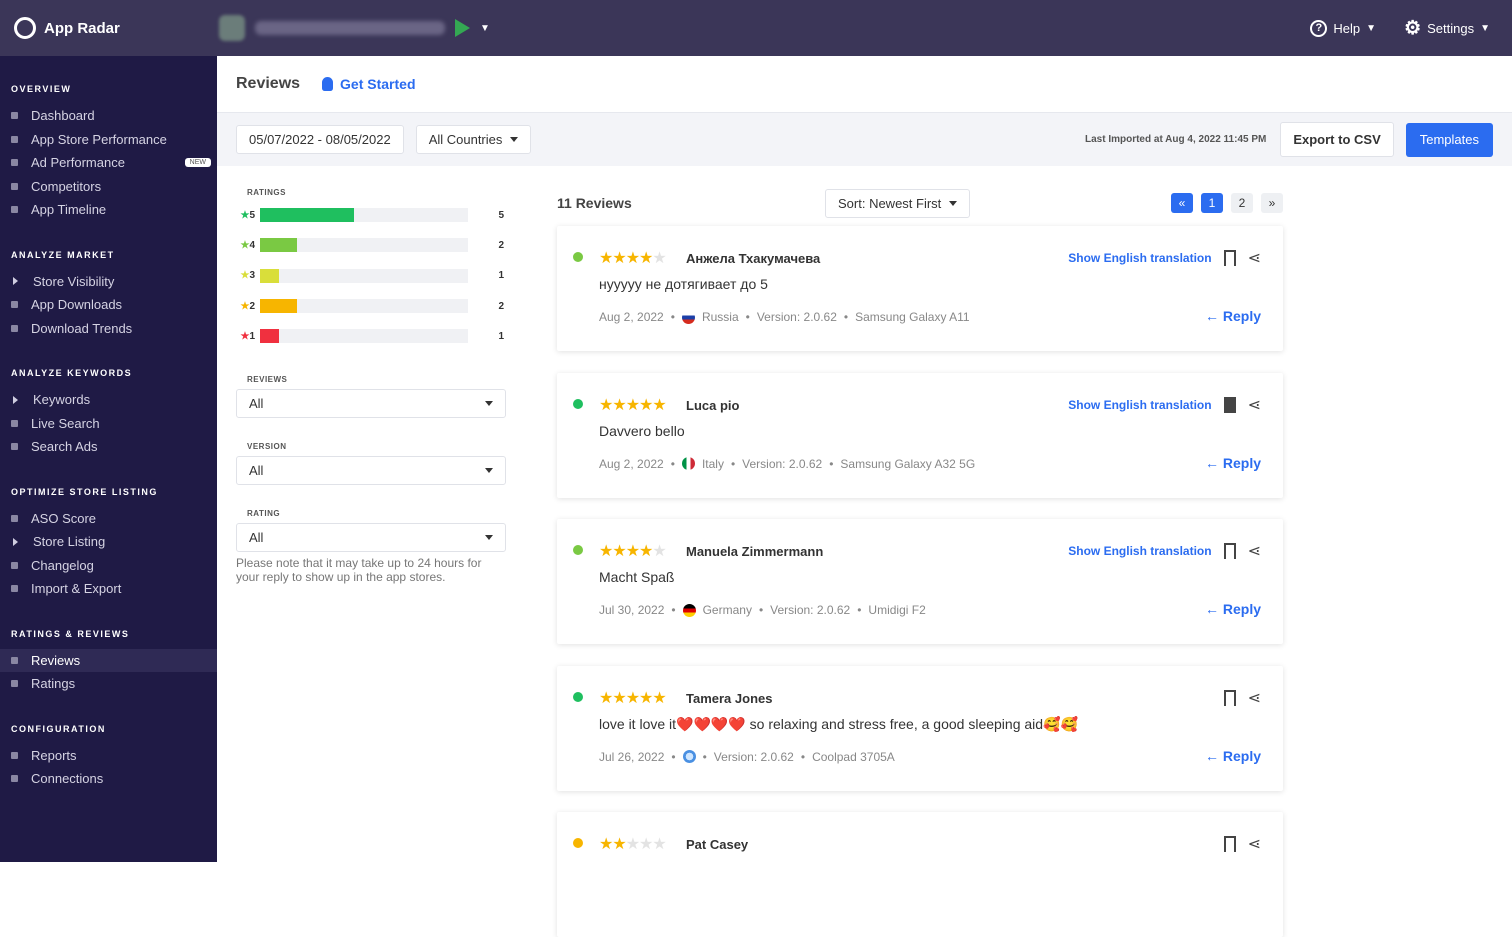 The height and width of the screenshot is (937, 1512). What do you see at coordinates (269, 275) in the screenshot?
I see `rating-bar-fill` at bounding box center [269, 275].